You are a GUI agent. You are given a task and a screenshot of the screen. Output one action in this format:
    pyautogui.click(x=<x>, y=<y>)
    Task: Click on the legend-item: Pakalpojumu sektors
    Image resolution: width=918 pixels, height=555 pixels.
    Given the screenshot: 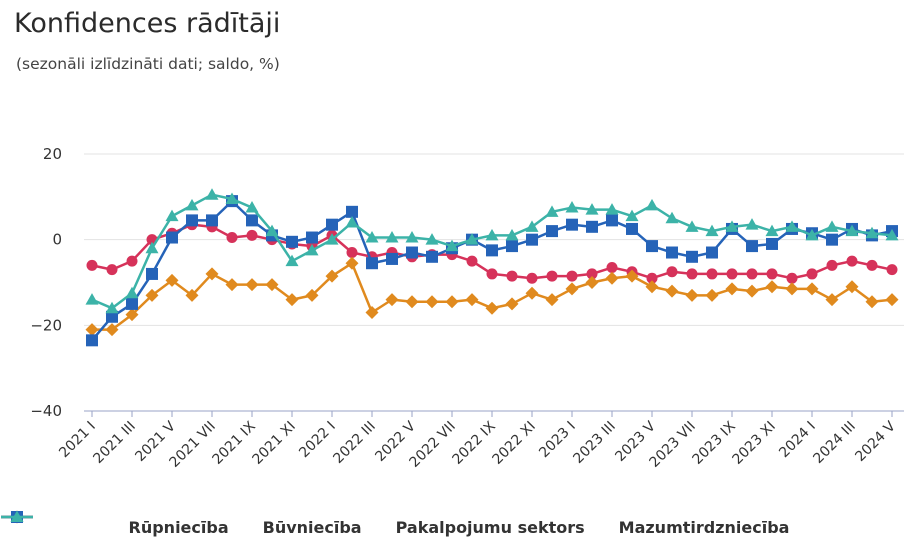 What is the action you would take?
    pyautogui.click(x=293, y=524)
    